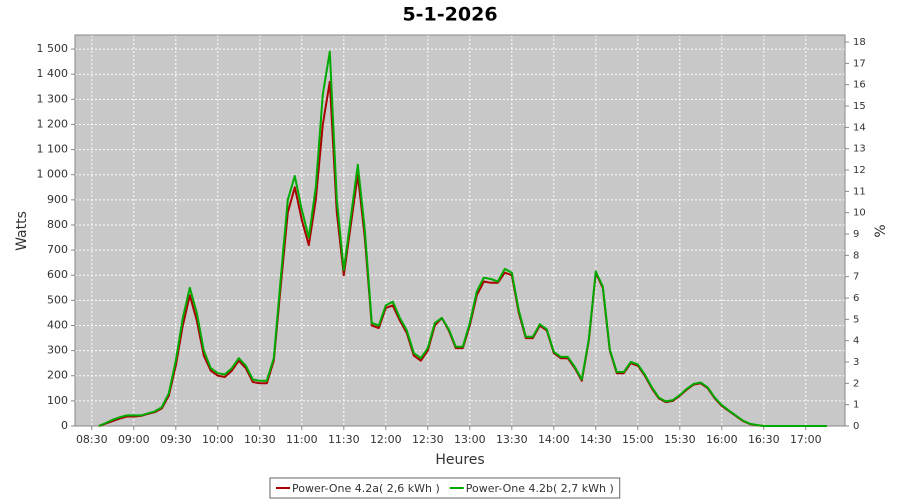  What do you see at coordinates (856, 277) in the screenshot?
I see `y2-tick-label: 7` at bounding box center [856, 277].